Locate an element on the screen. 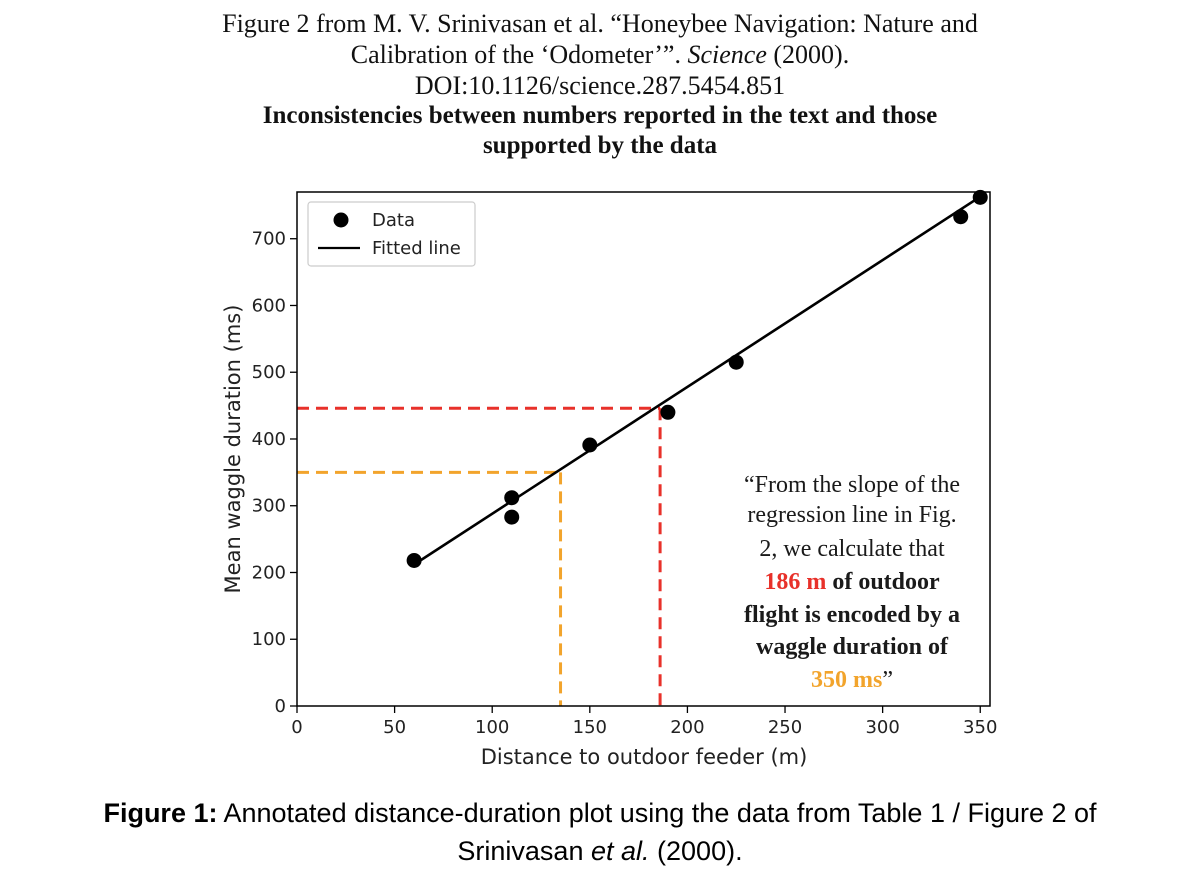 The width and height of the screenshot is (1200, 890). y-axis-ticks: 0 100 200 300 400 500 600 700 is located at coordinates (274, 473).